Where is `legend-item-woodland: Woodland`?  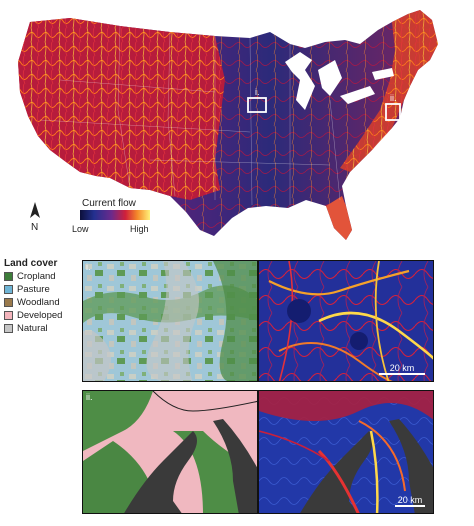
legend-item-woodland: Woodland is located at coordinates (42, 302).